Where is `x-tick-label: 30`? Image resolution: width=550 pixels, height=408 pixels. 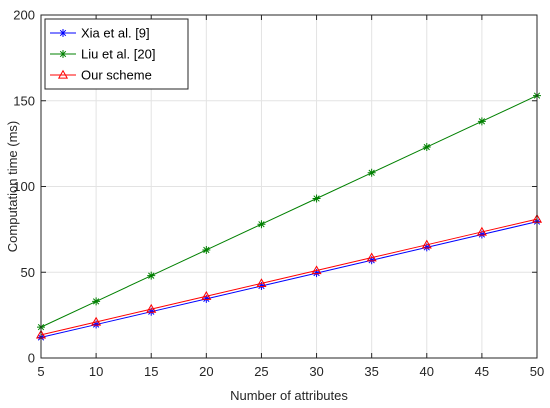 x-tick-label: 30 is located at coordinates (316, 371).